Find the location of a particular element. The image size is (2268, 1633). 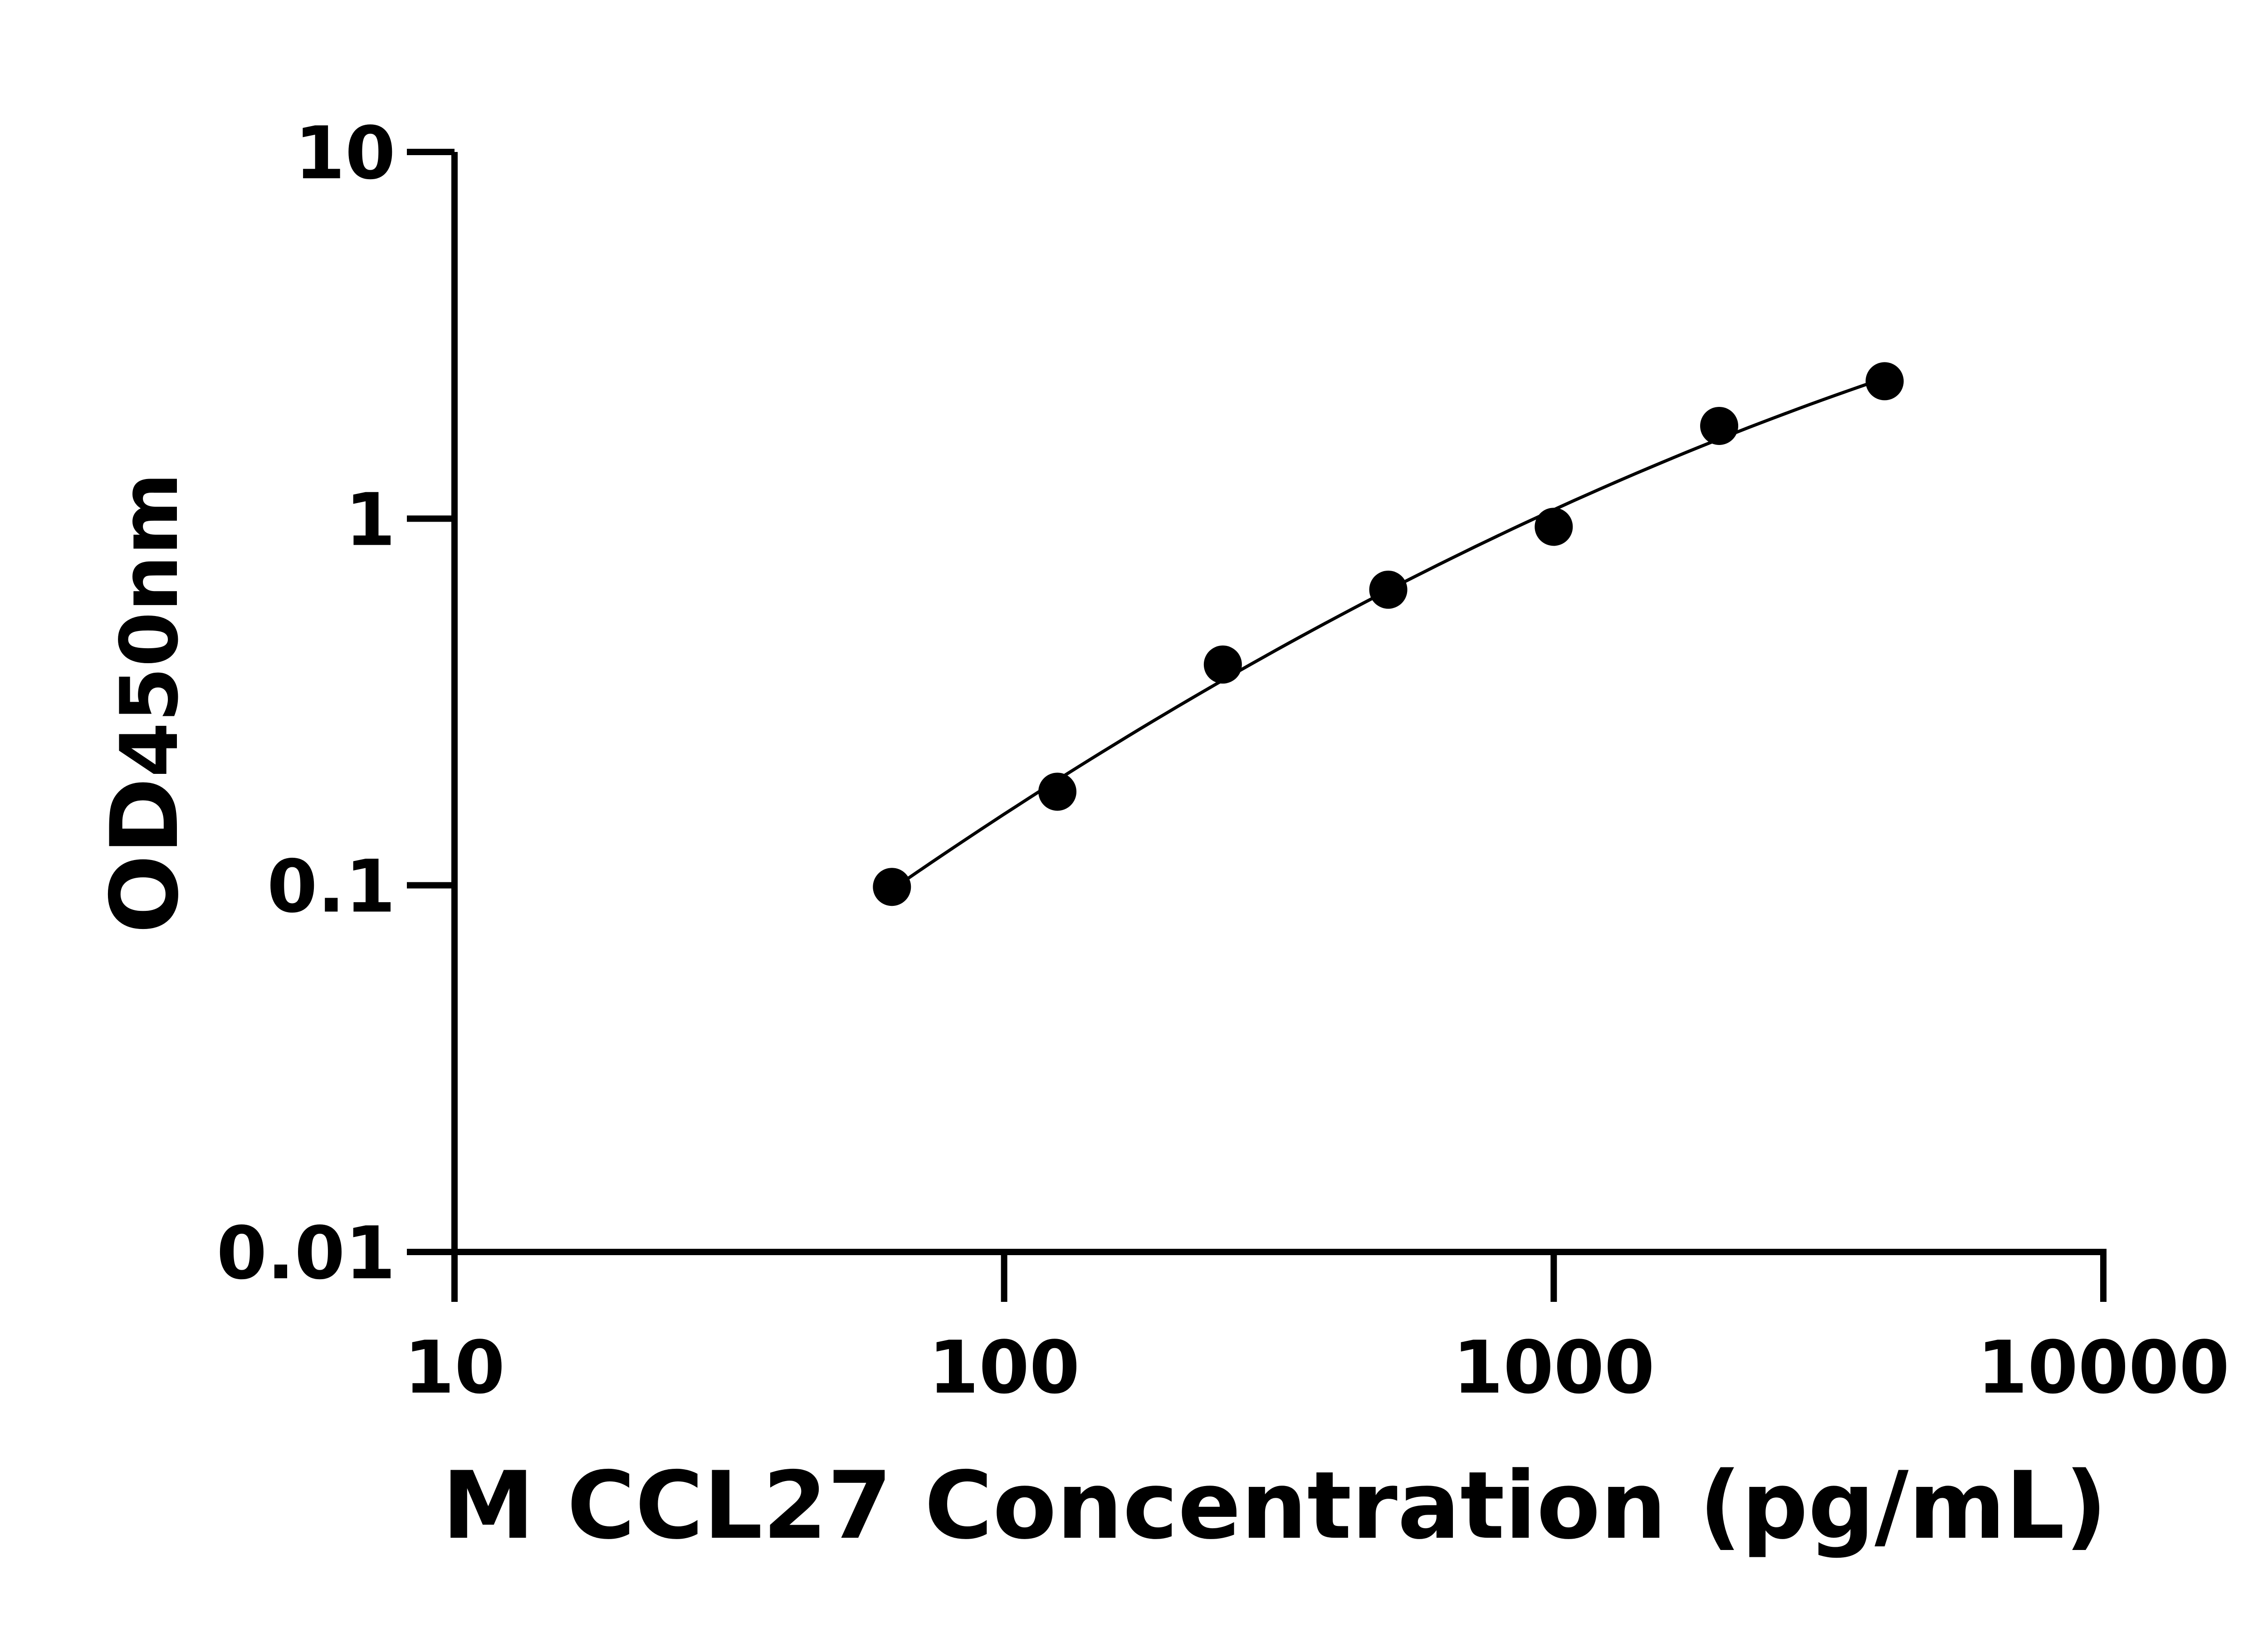

x-tick-label: 1000 is located at coordinates (1554, 1367).